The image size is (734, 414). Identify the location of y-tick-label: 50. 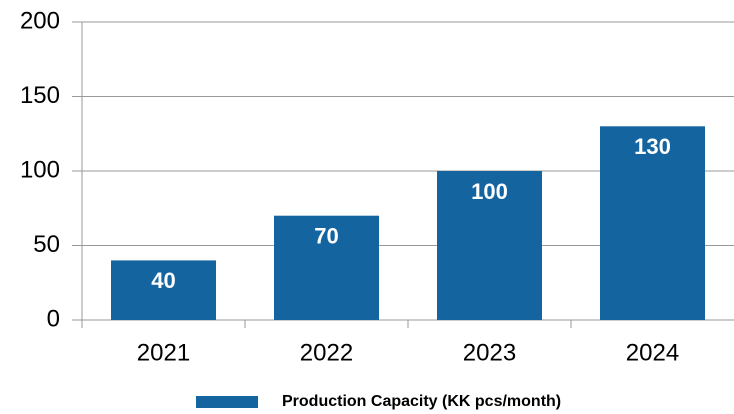
(46, 244).